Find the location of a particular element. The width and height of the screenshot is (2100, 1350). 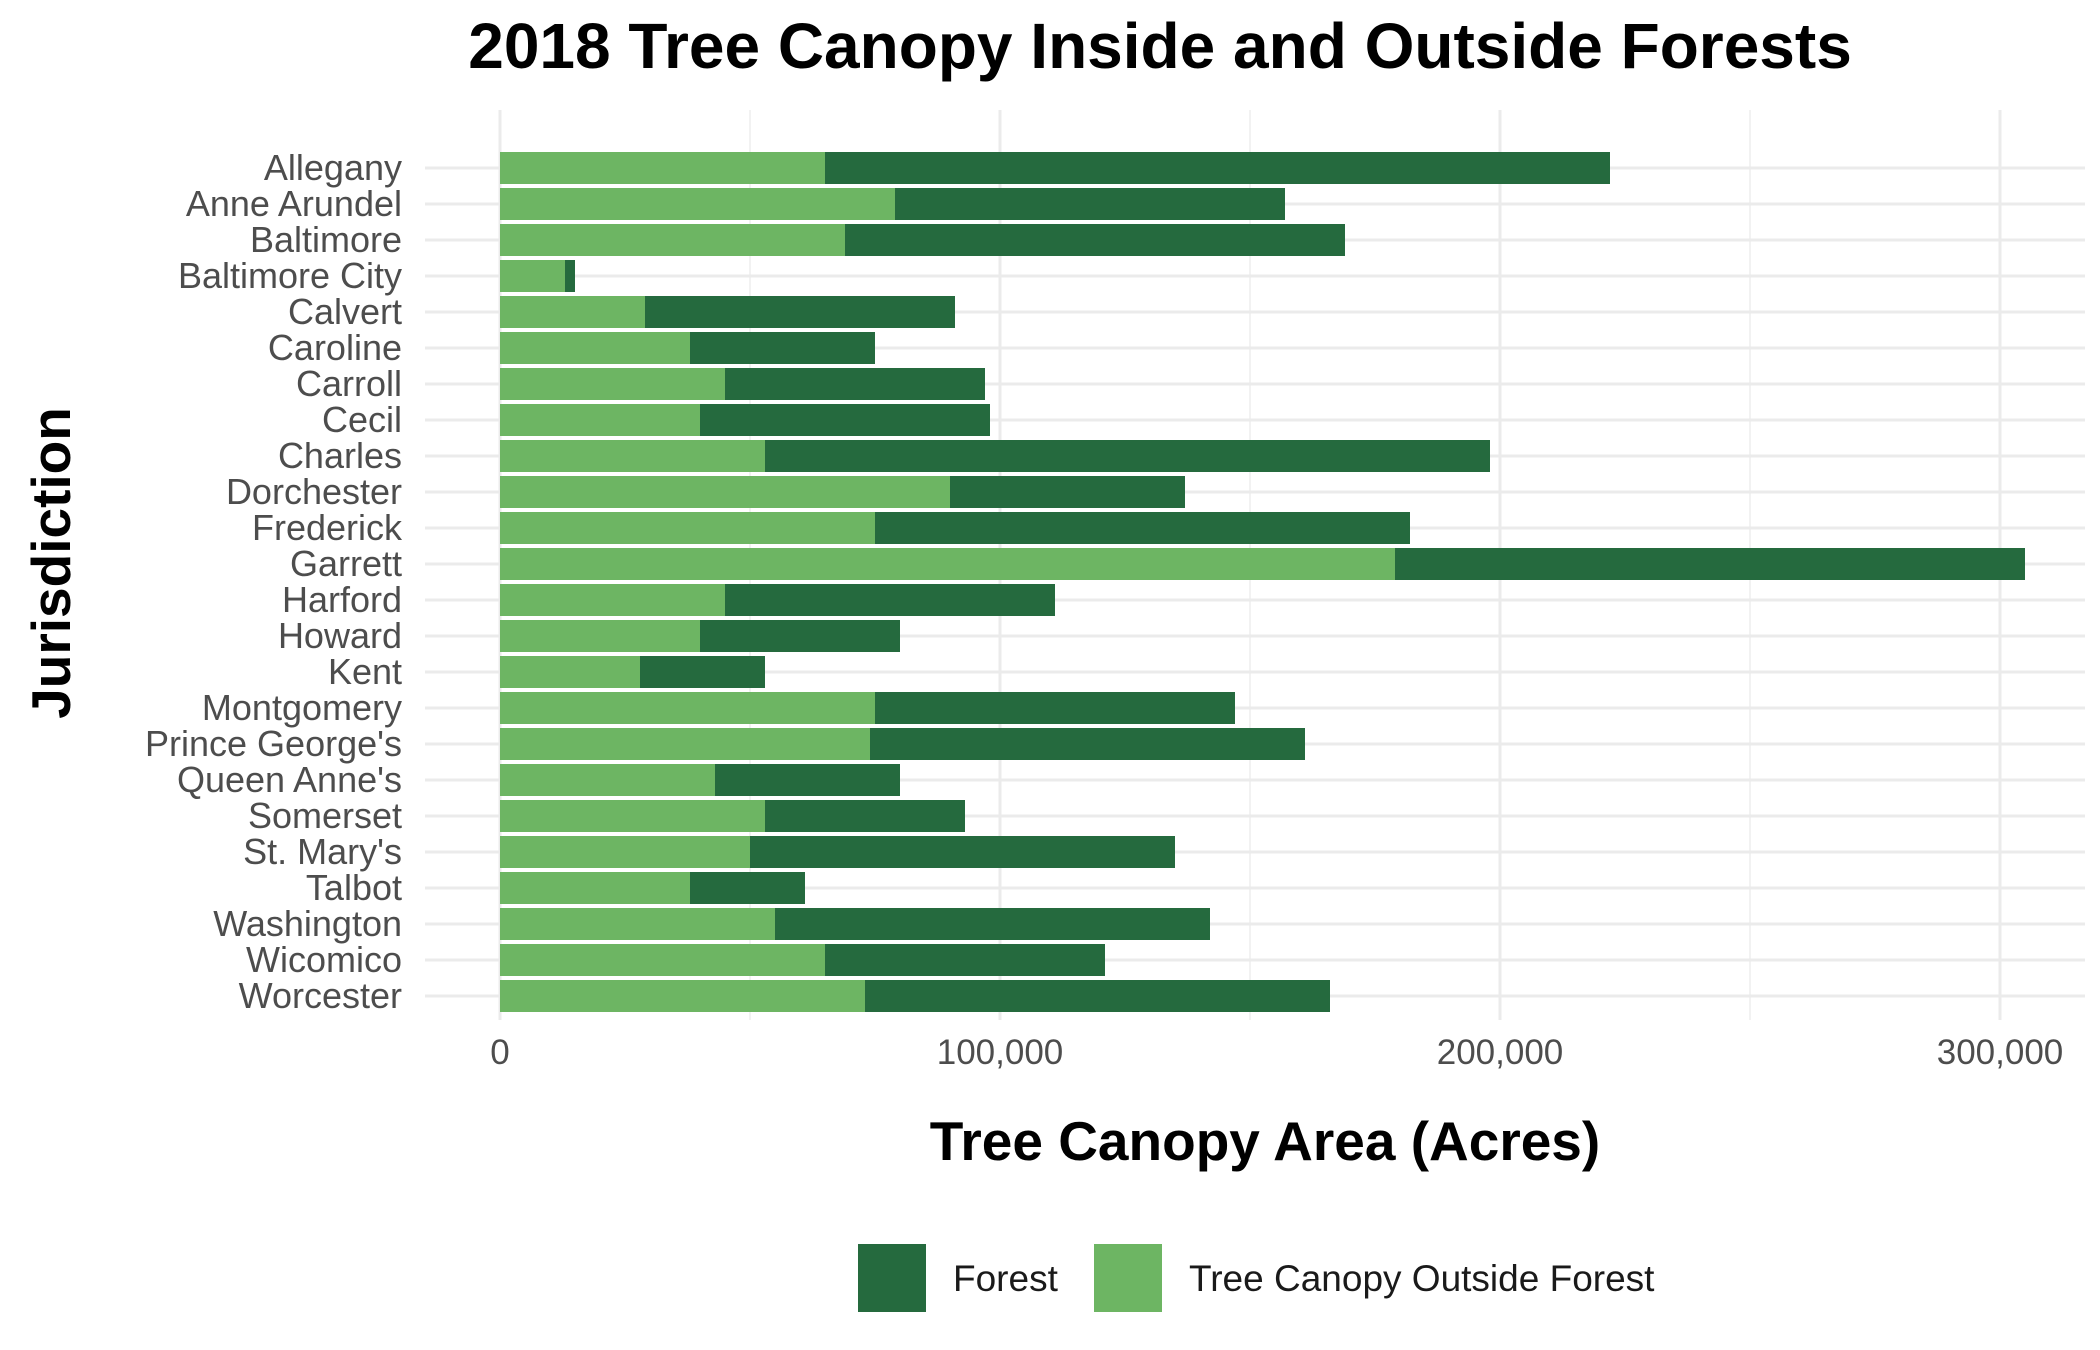

category-label: Caroline is located at coordinates (335, 347).